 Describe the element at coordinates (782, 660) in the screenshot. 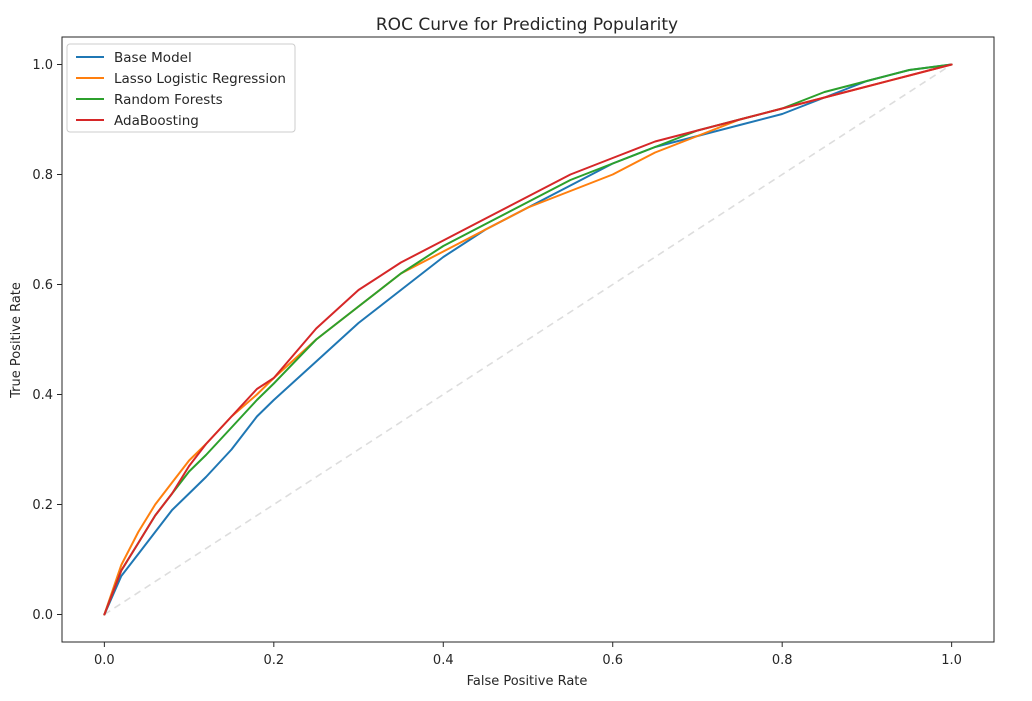

I see `x-tick-label: 0.8` at that location.